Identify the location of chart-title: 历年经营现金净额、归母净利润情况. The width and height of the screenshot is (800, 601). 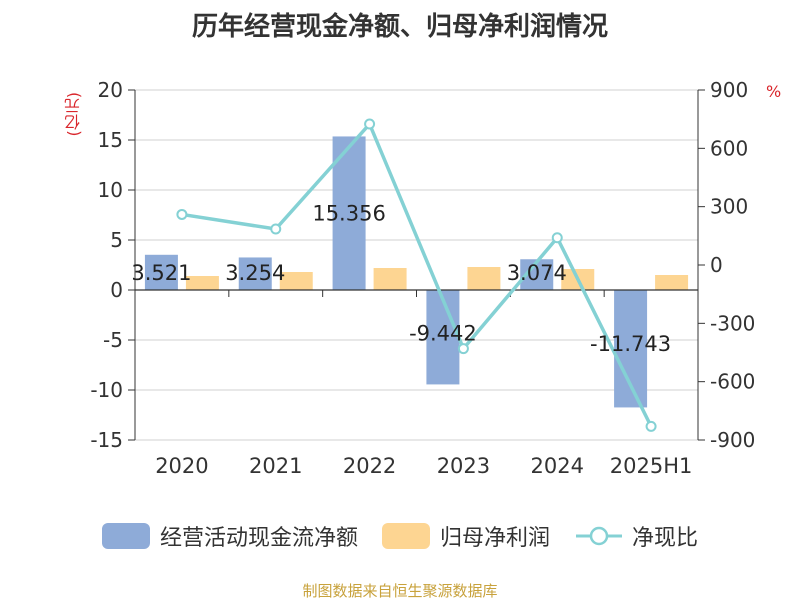
(399, 27).